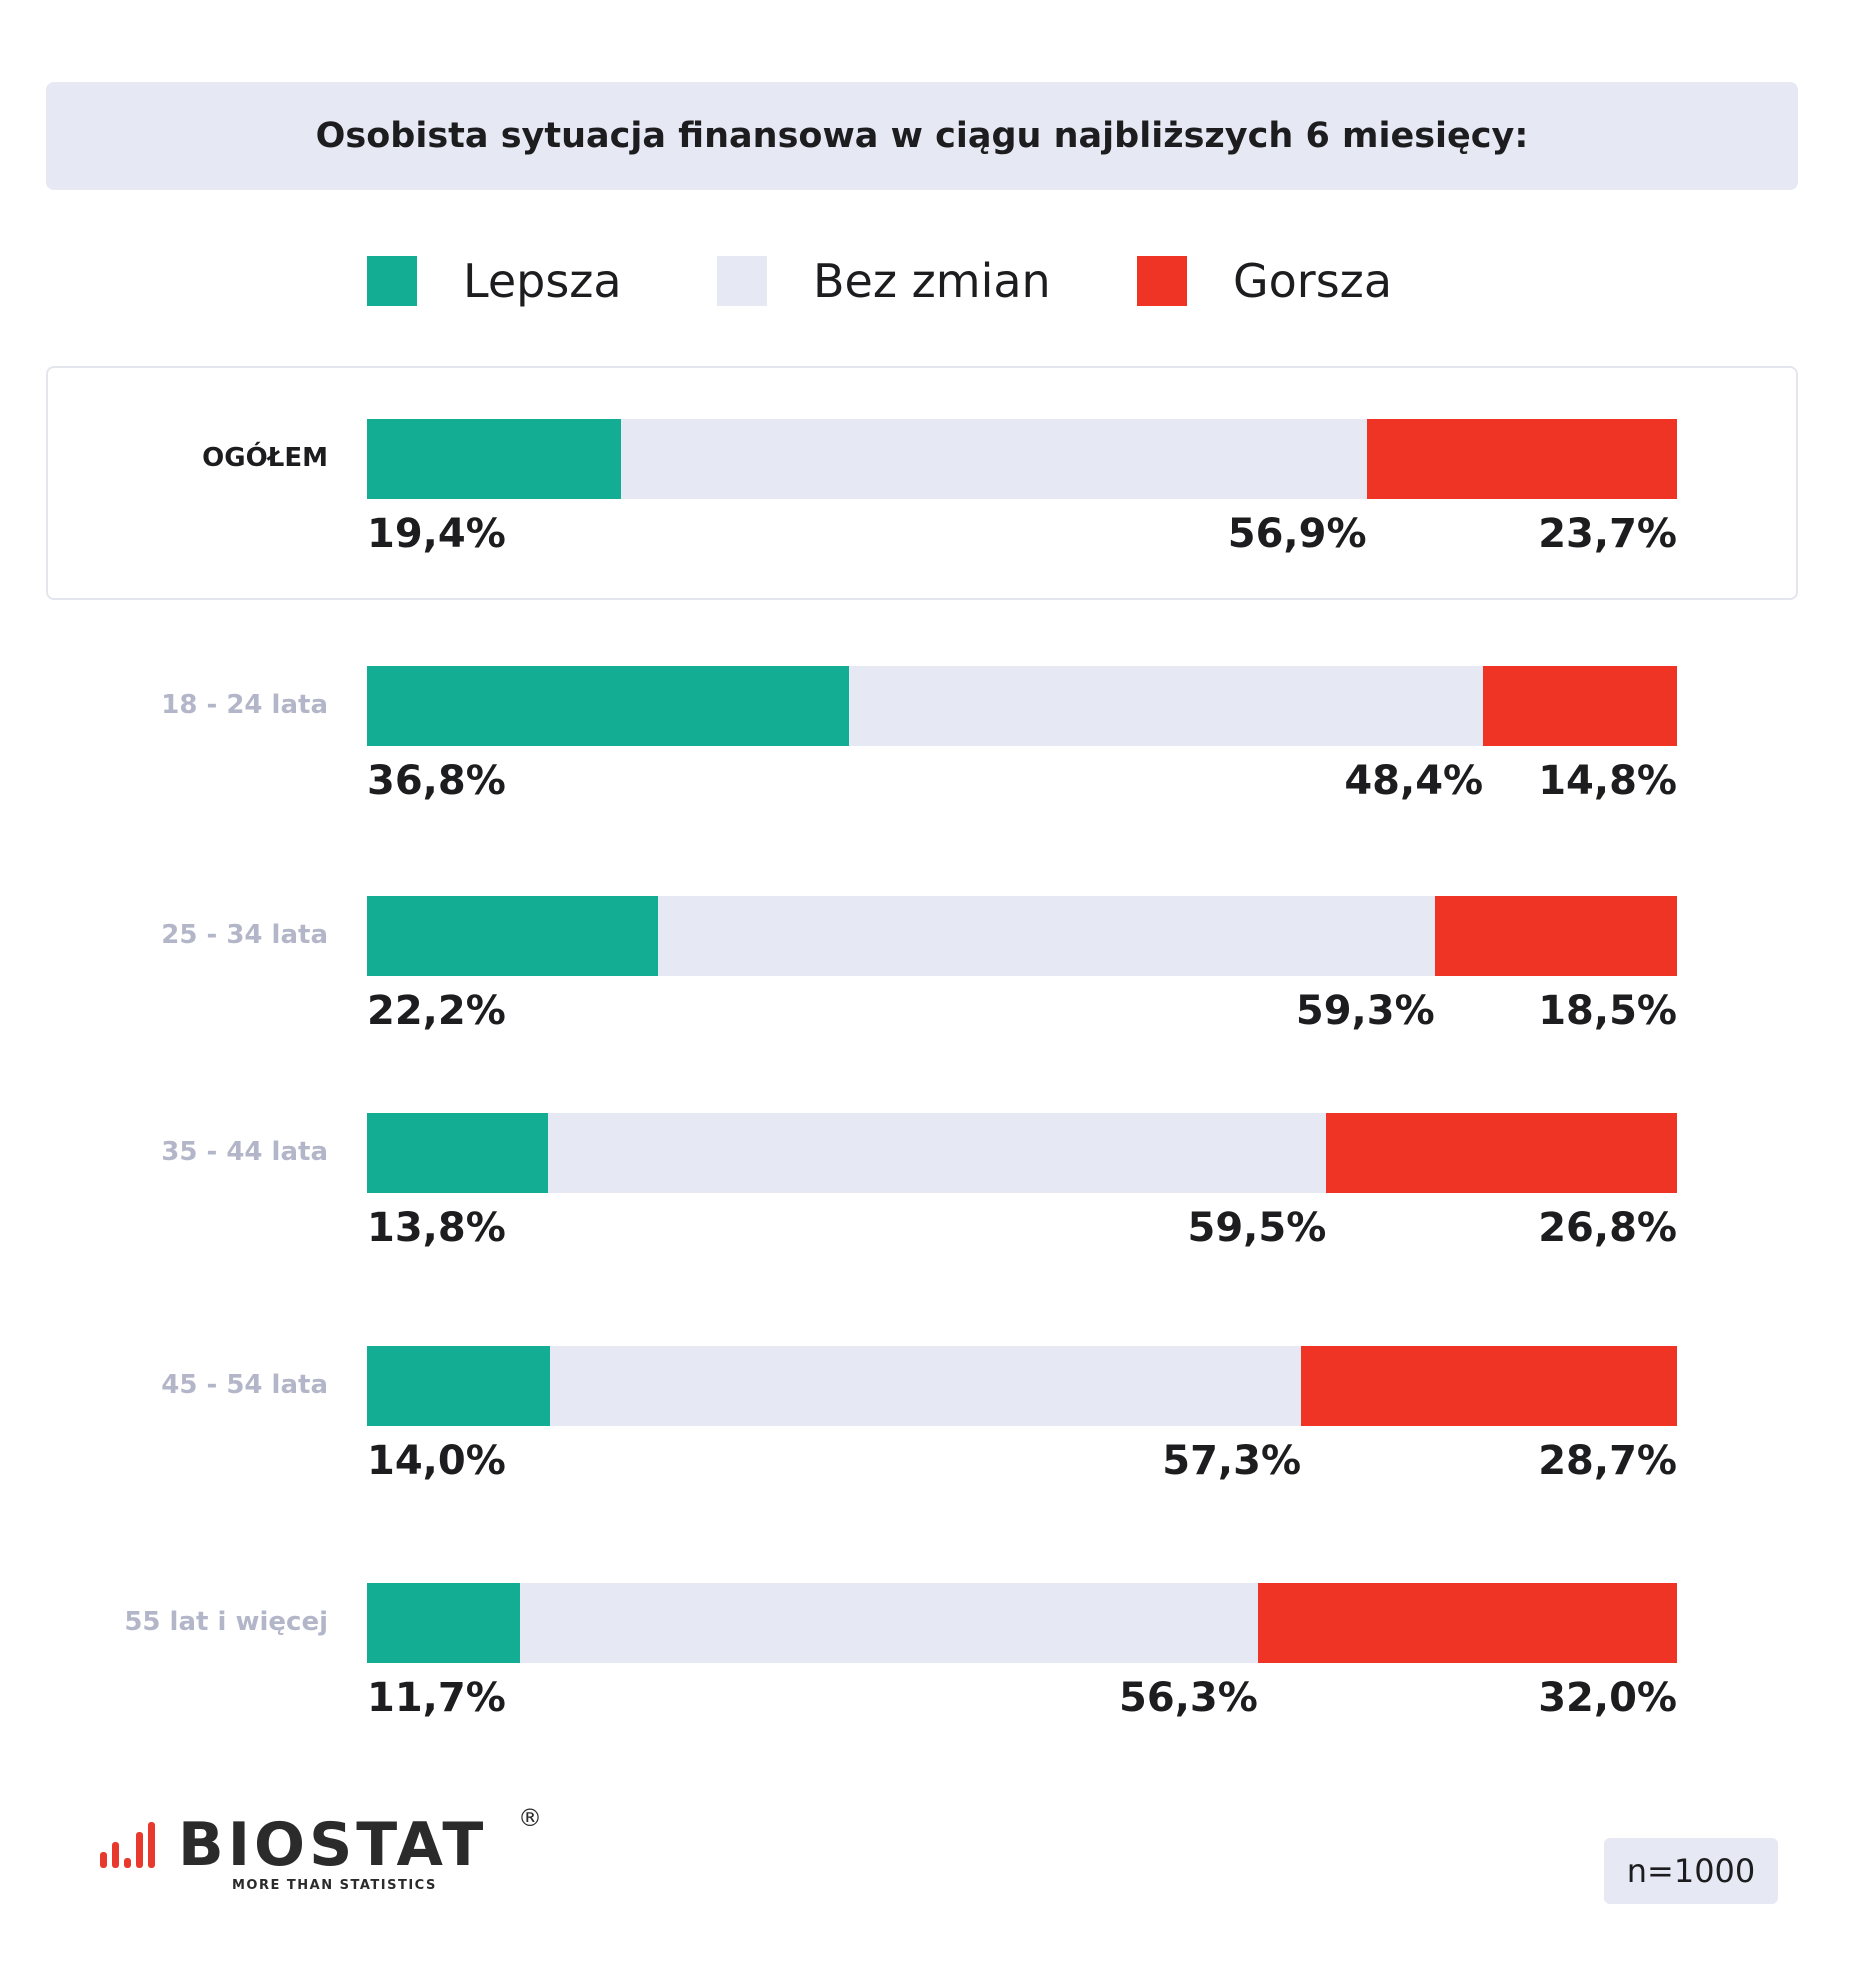 This screenshot has height=1968, width=1850. What do you see at coordinates (127, 1845) in the screenshot?
I see `logo-bars-icon` at bounding box center [127, 1845].